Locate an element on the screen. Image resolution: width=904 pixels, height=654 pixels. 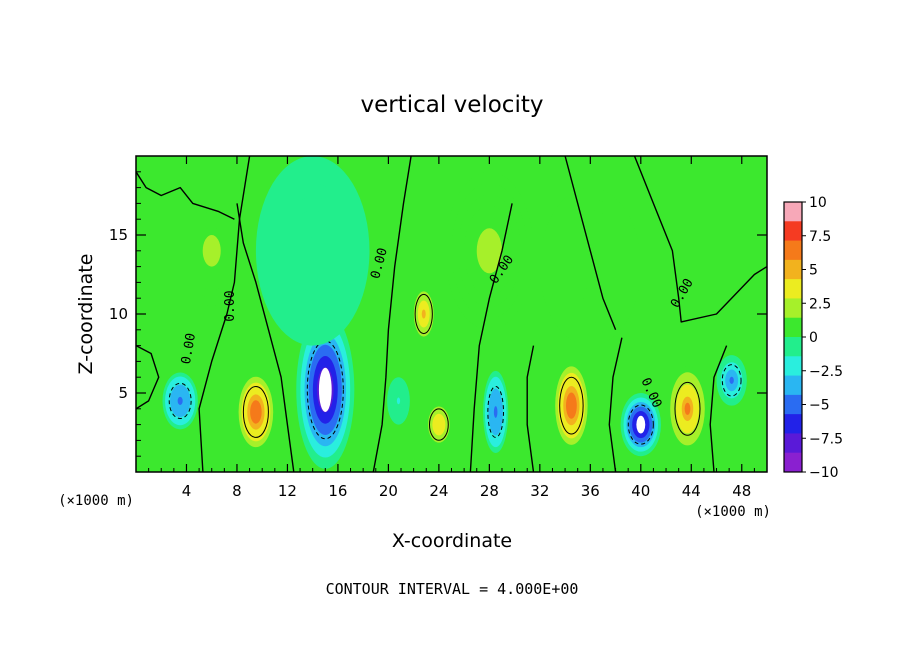
x-tick-label: 36 is located at coordinates (590, 491).